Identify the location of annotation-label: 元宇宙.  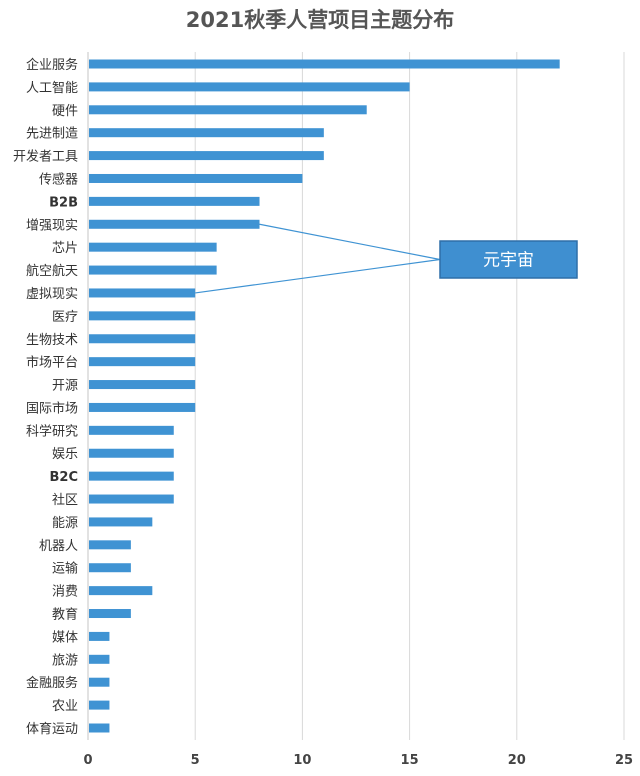
(508, 261).